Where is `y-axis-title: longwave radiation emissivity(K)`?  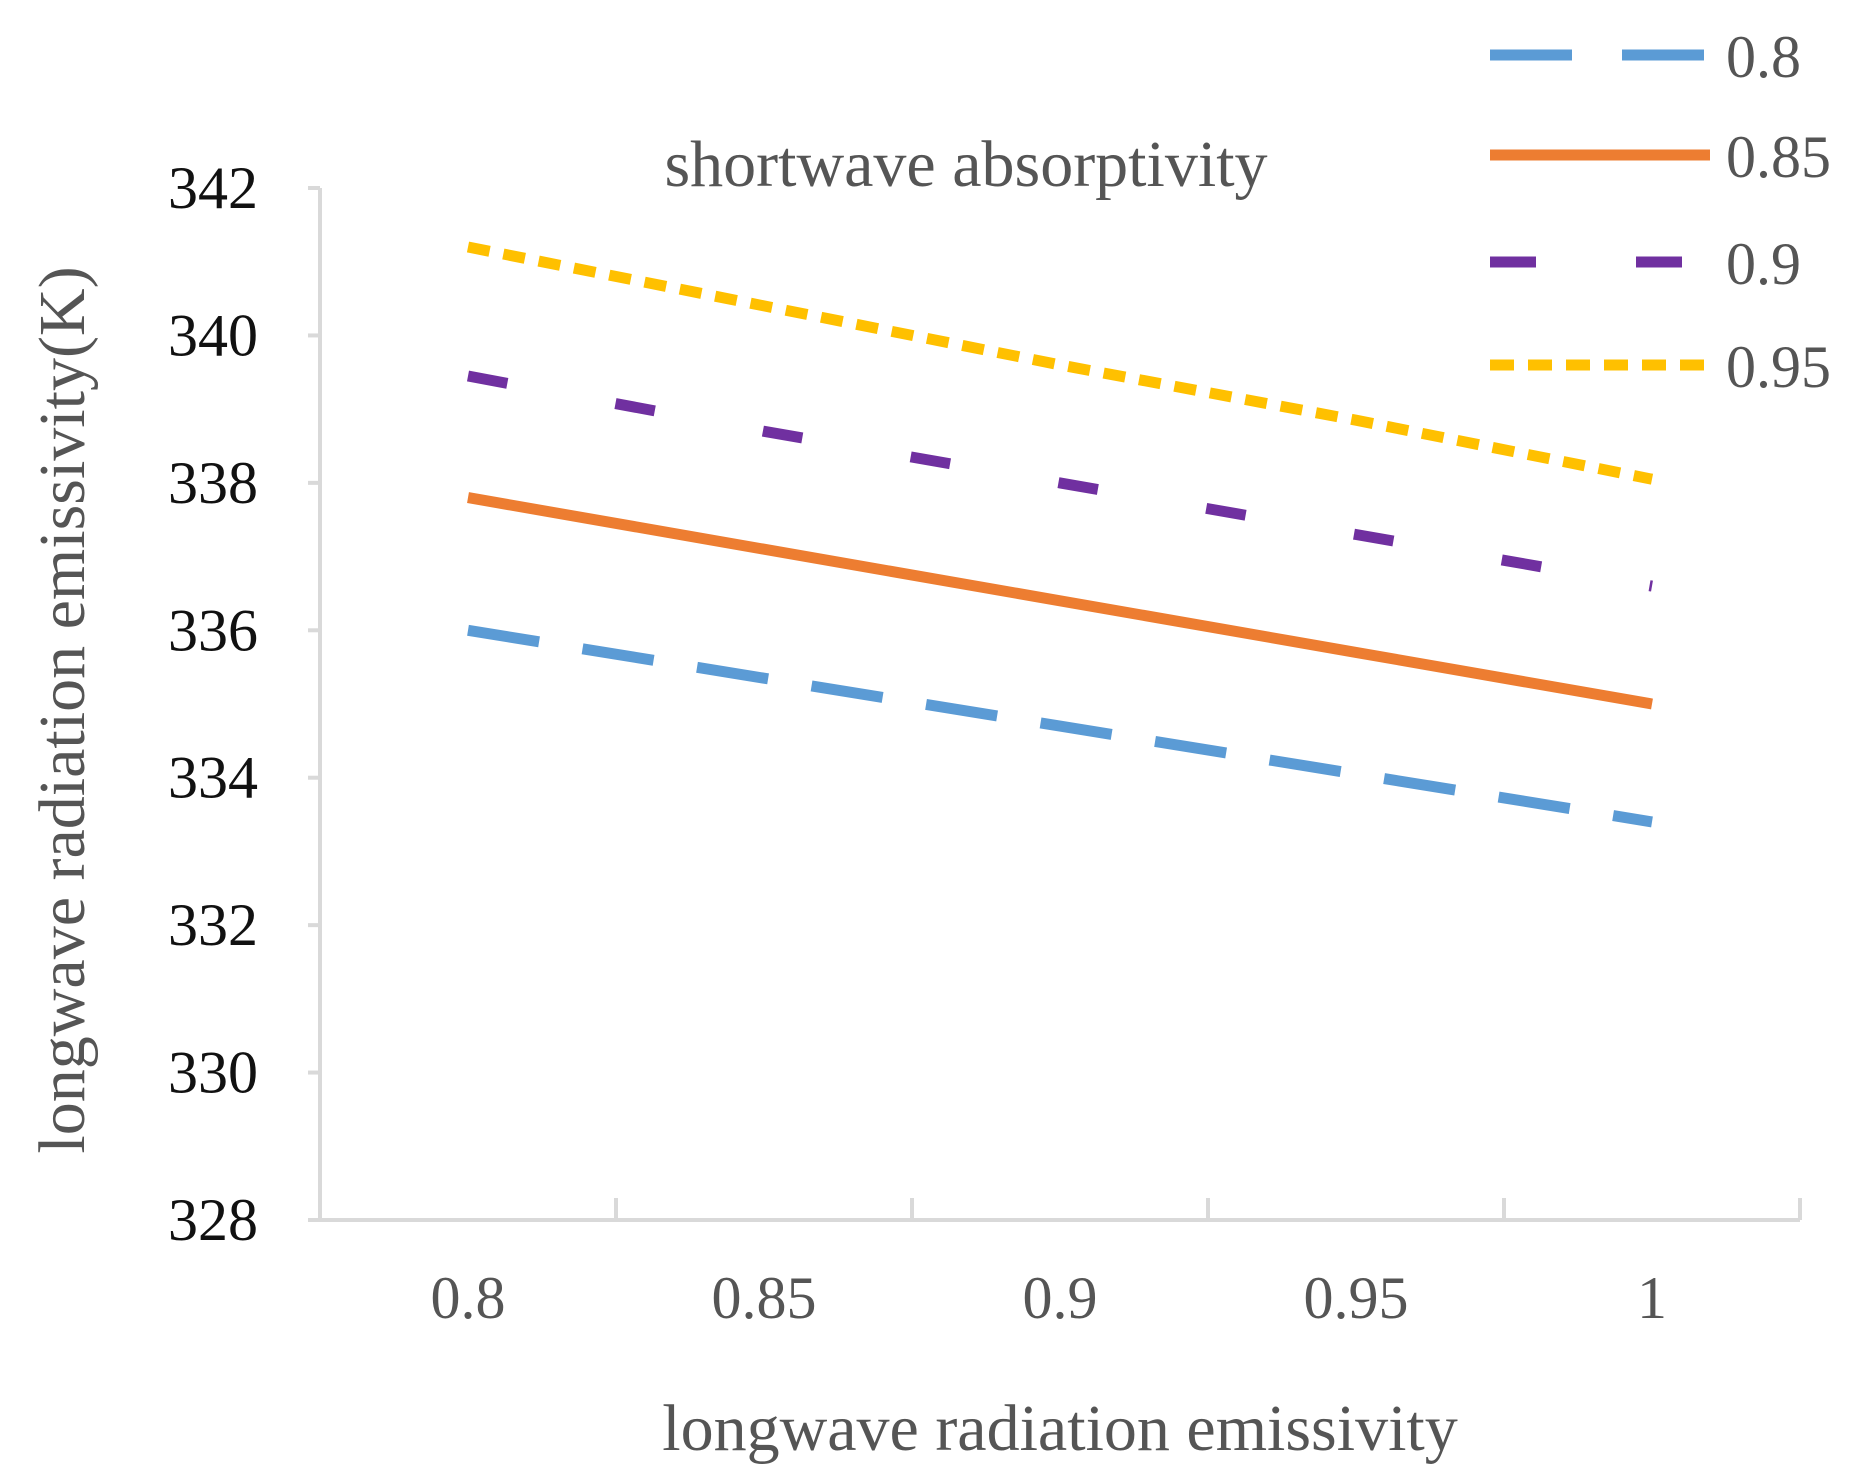 y-axis-title: longwave radiation emissivity(K) is located at coordinates (62, 709).